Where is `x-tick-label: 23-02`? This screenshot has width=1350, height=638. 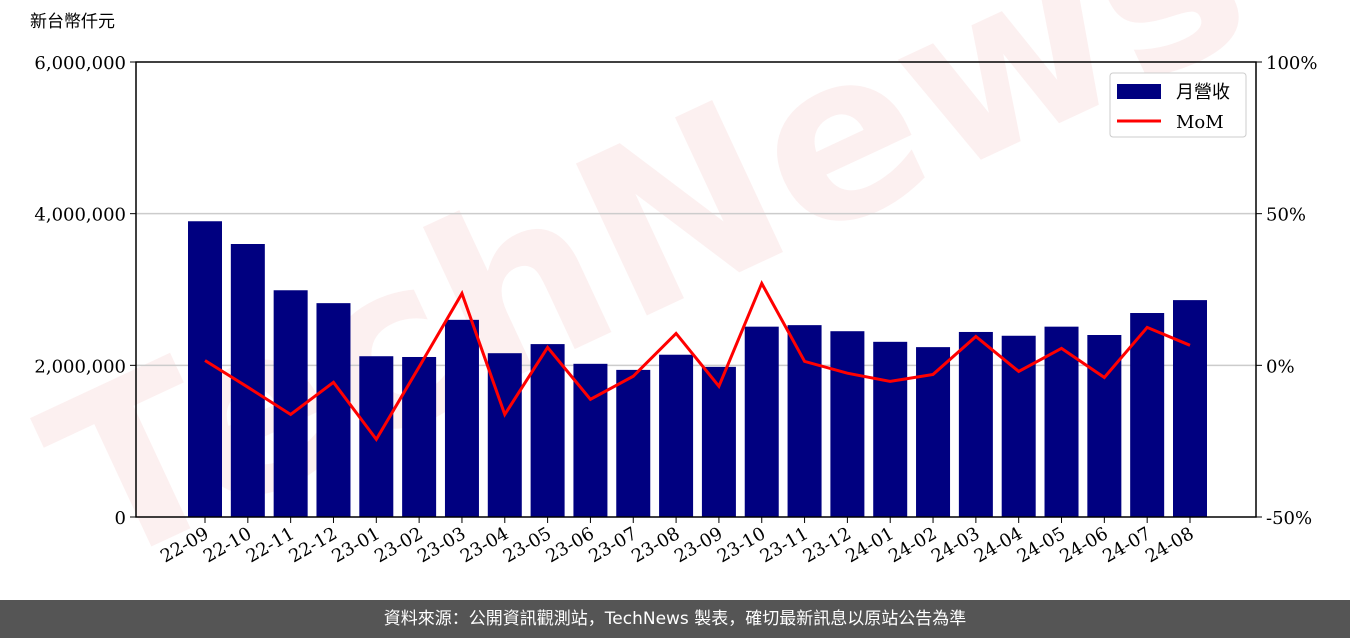
x-tick-label: 23-02 is located at coordinates (398, 545).